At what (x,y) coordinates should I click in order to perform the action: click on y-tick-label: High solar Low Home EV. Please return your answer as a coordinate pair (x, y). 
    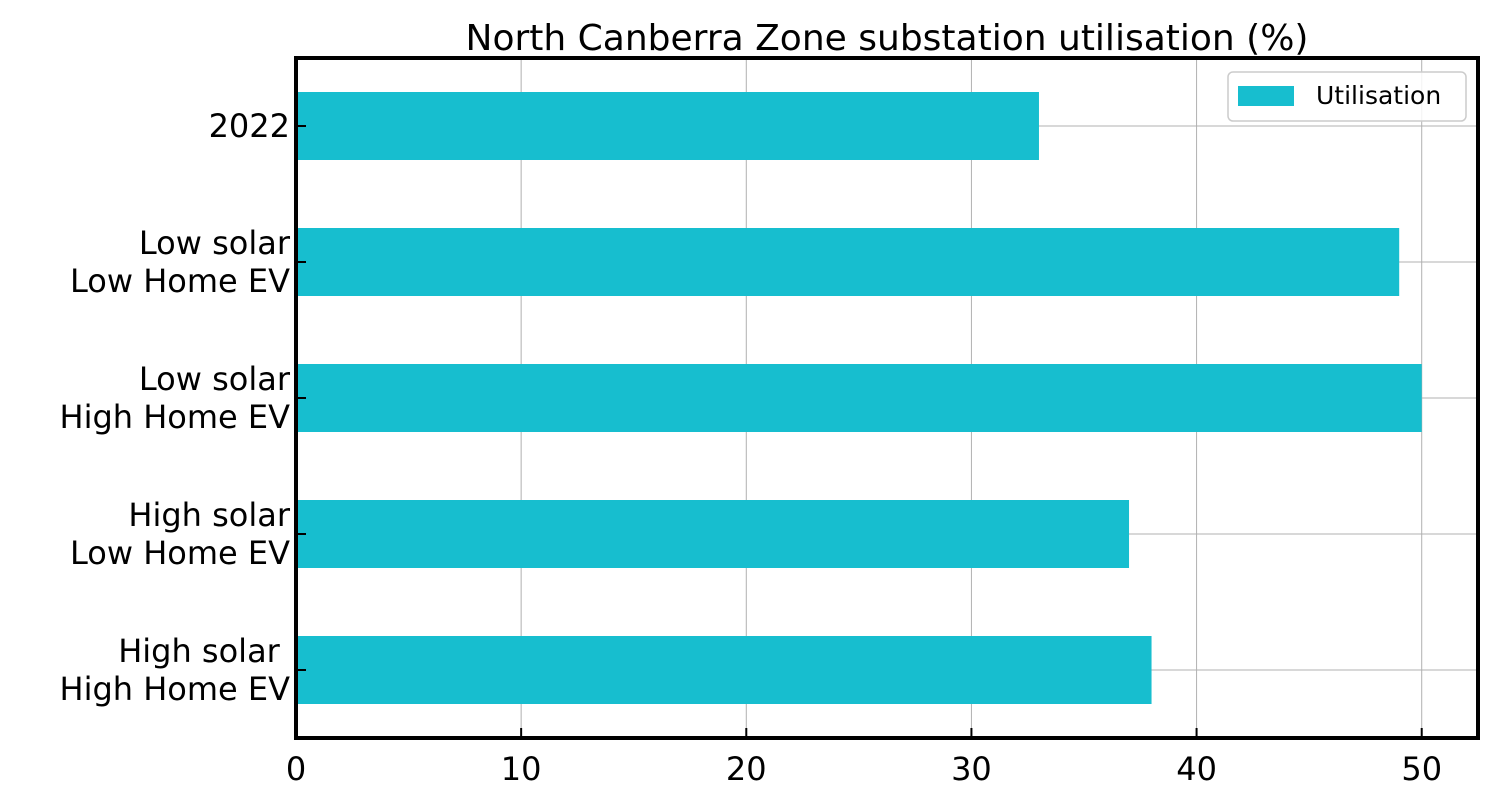
    Looking at the image, I should click on (180, 534).